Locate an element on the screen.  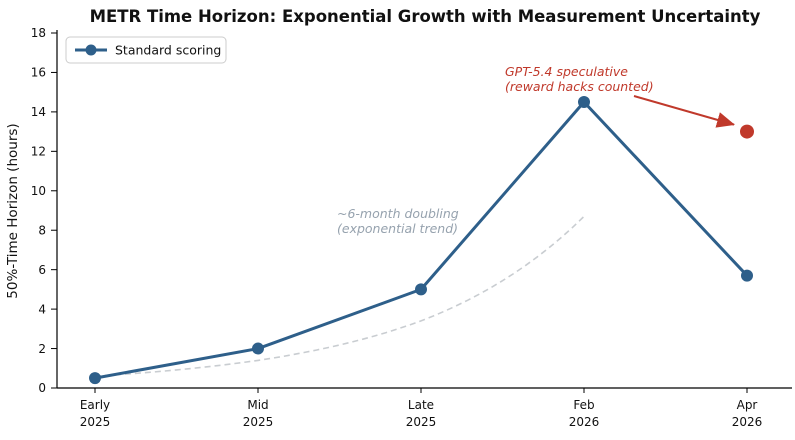
x-tick-label-line: Early is located at coordinates (95, 405).